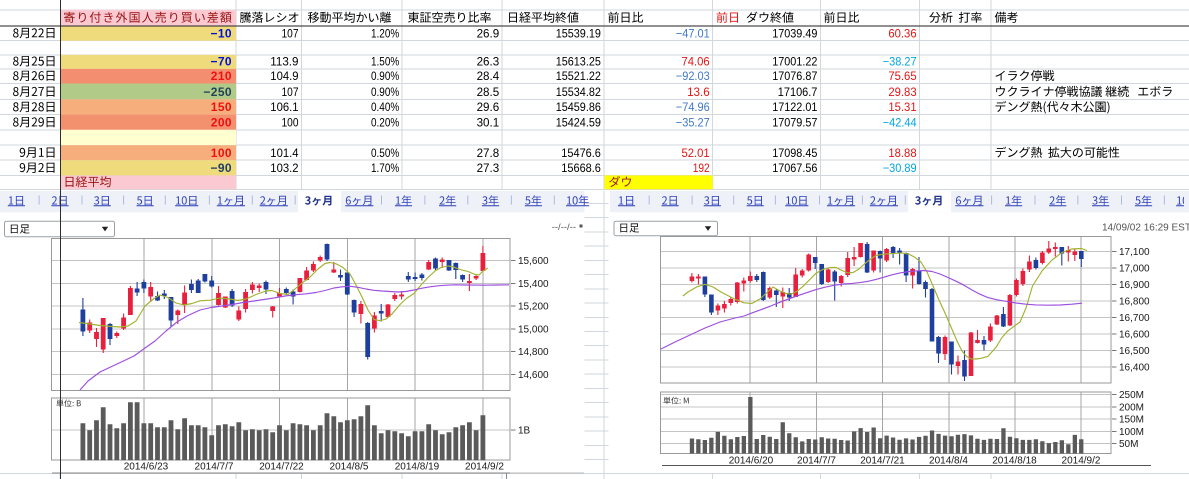  What do you see at coordinates (488, 153) in the screenshot?
I see `svg-text: 27.8` at bounding box center [488, 153].